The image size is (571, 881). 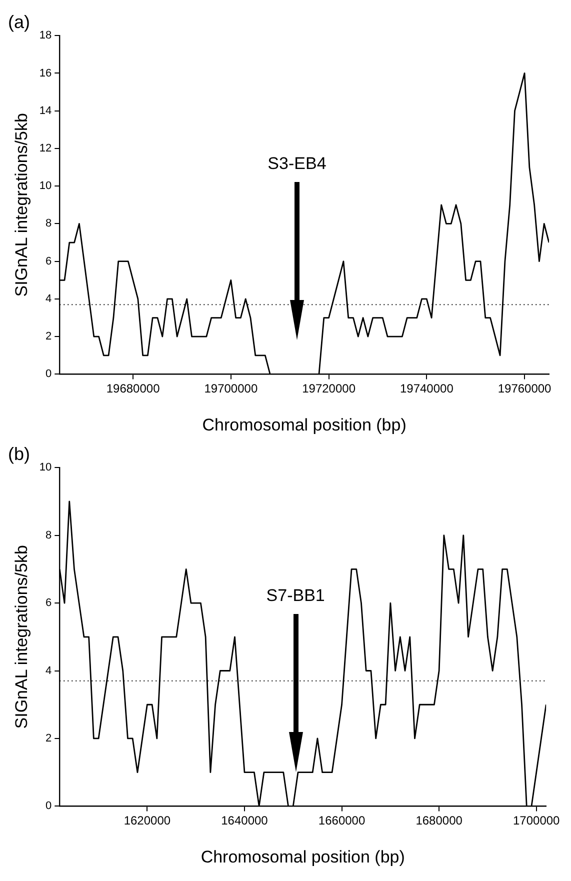 What do you see at coordinates (45, 110) in the screenshot?
I see `y-tick-label: 14` at bounding box center [45, 110].